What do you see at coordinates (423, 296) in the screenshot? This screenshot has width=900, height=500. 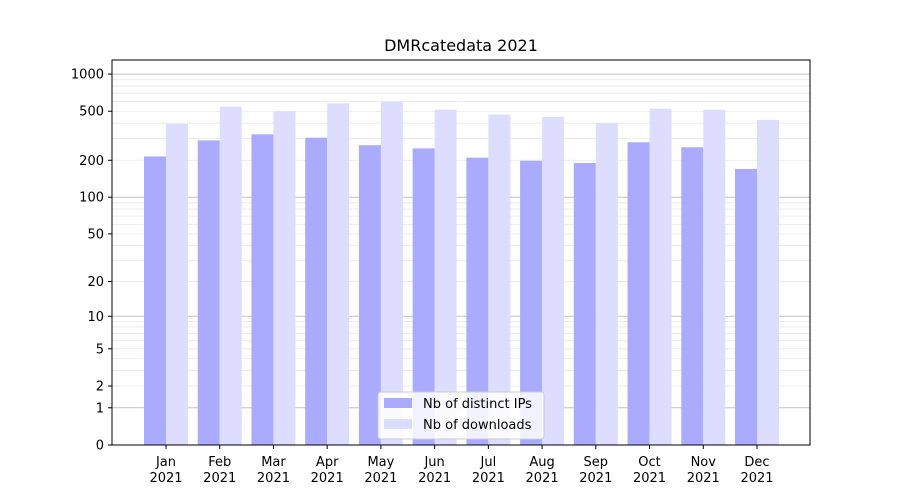 I see `bar-distinct-ips-jun` at bounding box center [423, 296].